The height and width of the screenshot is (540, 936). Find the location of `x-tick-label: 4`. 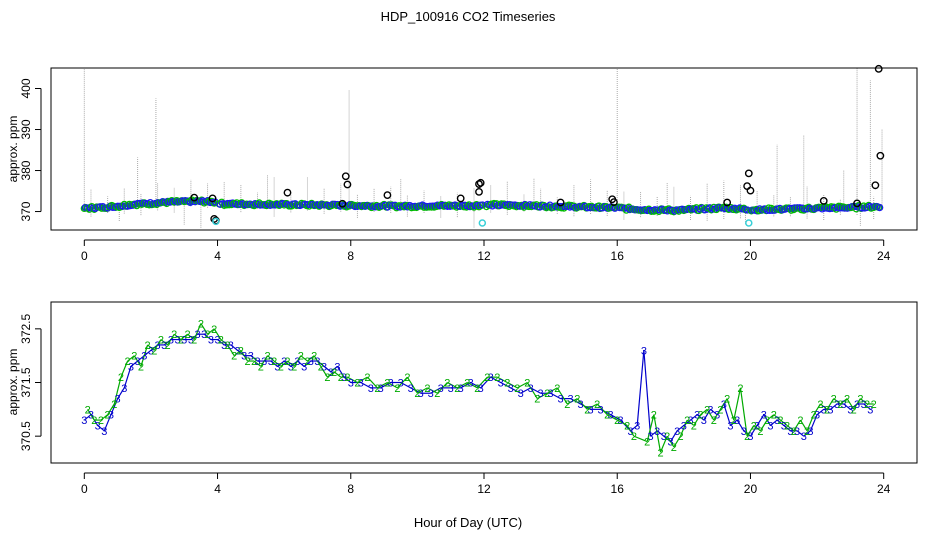

x-tick-label: 4 is located at coordinates (217, 256).